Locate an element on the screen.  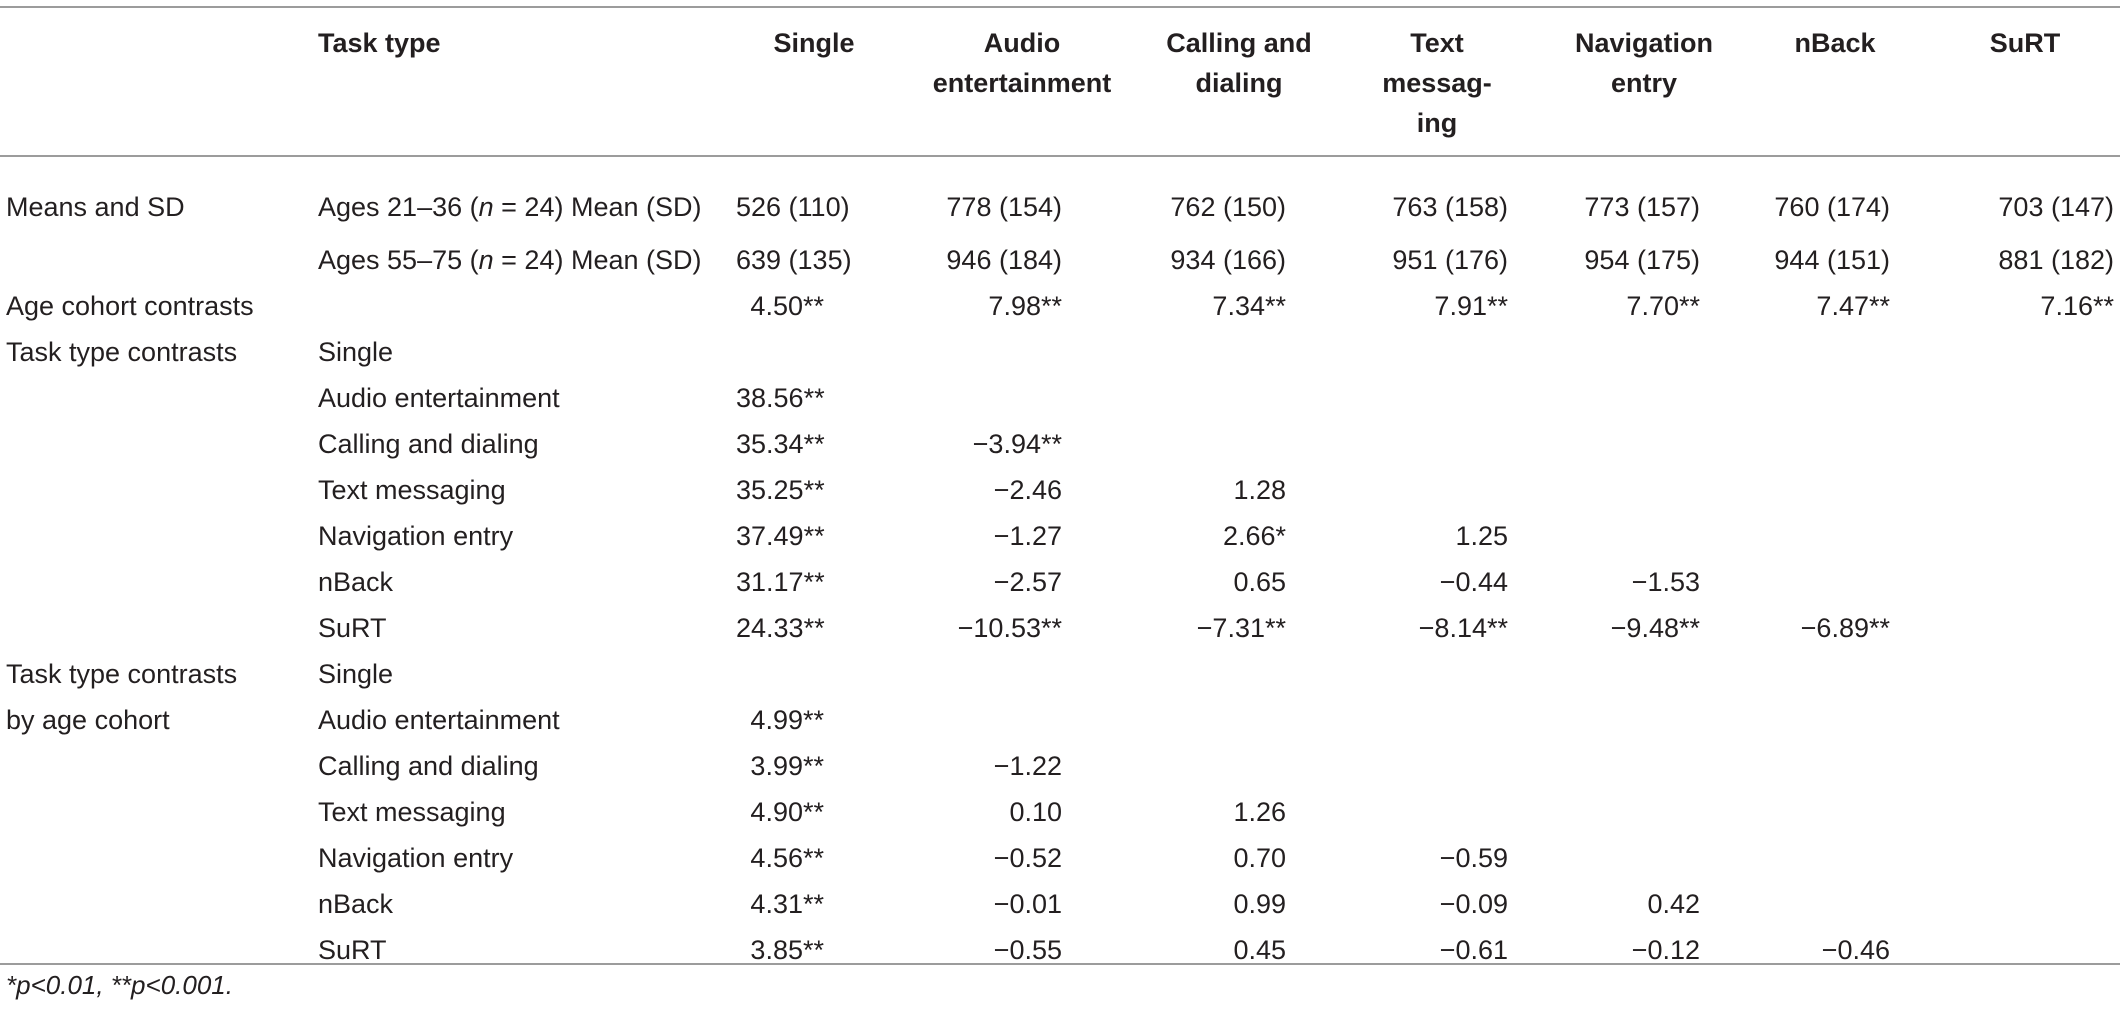
table-row: Text messaging 35.25** −2.46 1.28 is located at coordinates (1060, 490).